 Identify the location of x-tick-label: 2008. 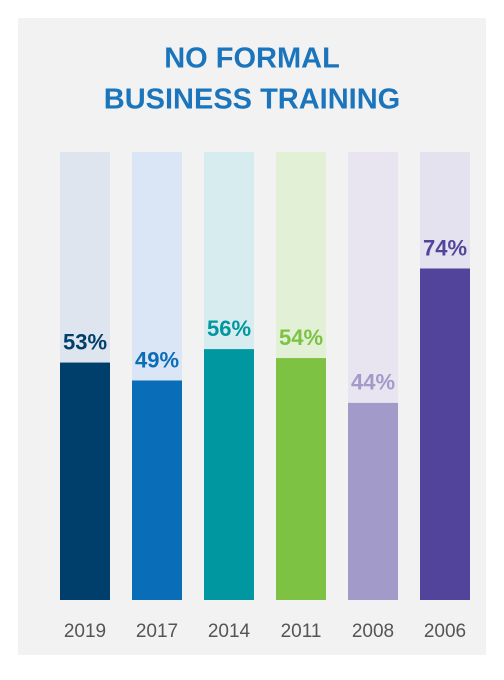
(373, 631).